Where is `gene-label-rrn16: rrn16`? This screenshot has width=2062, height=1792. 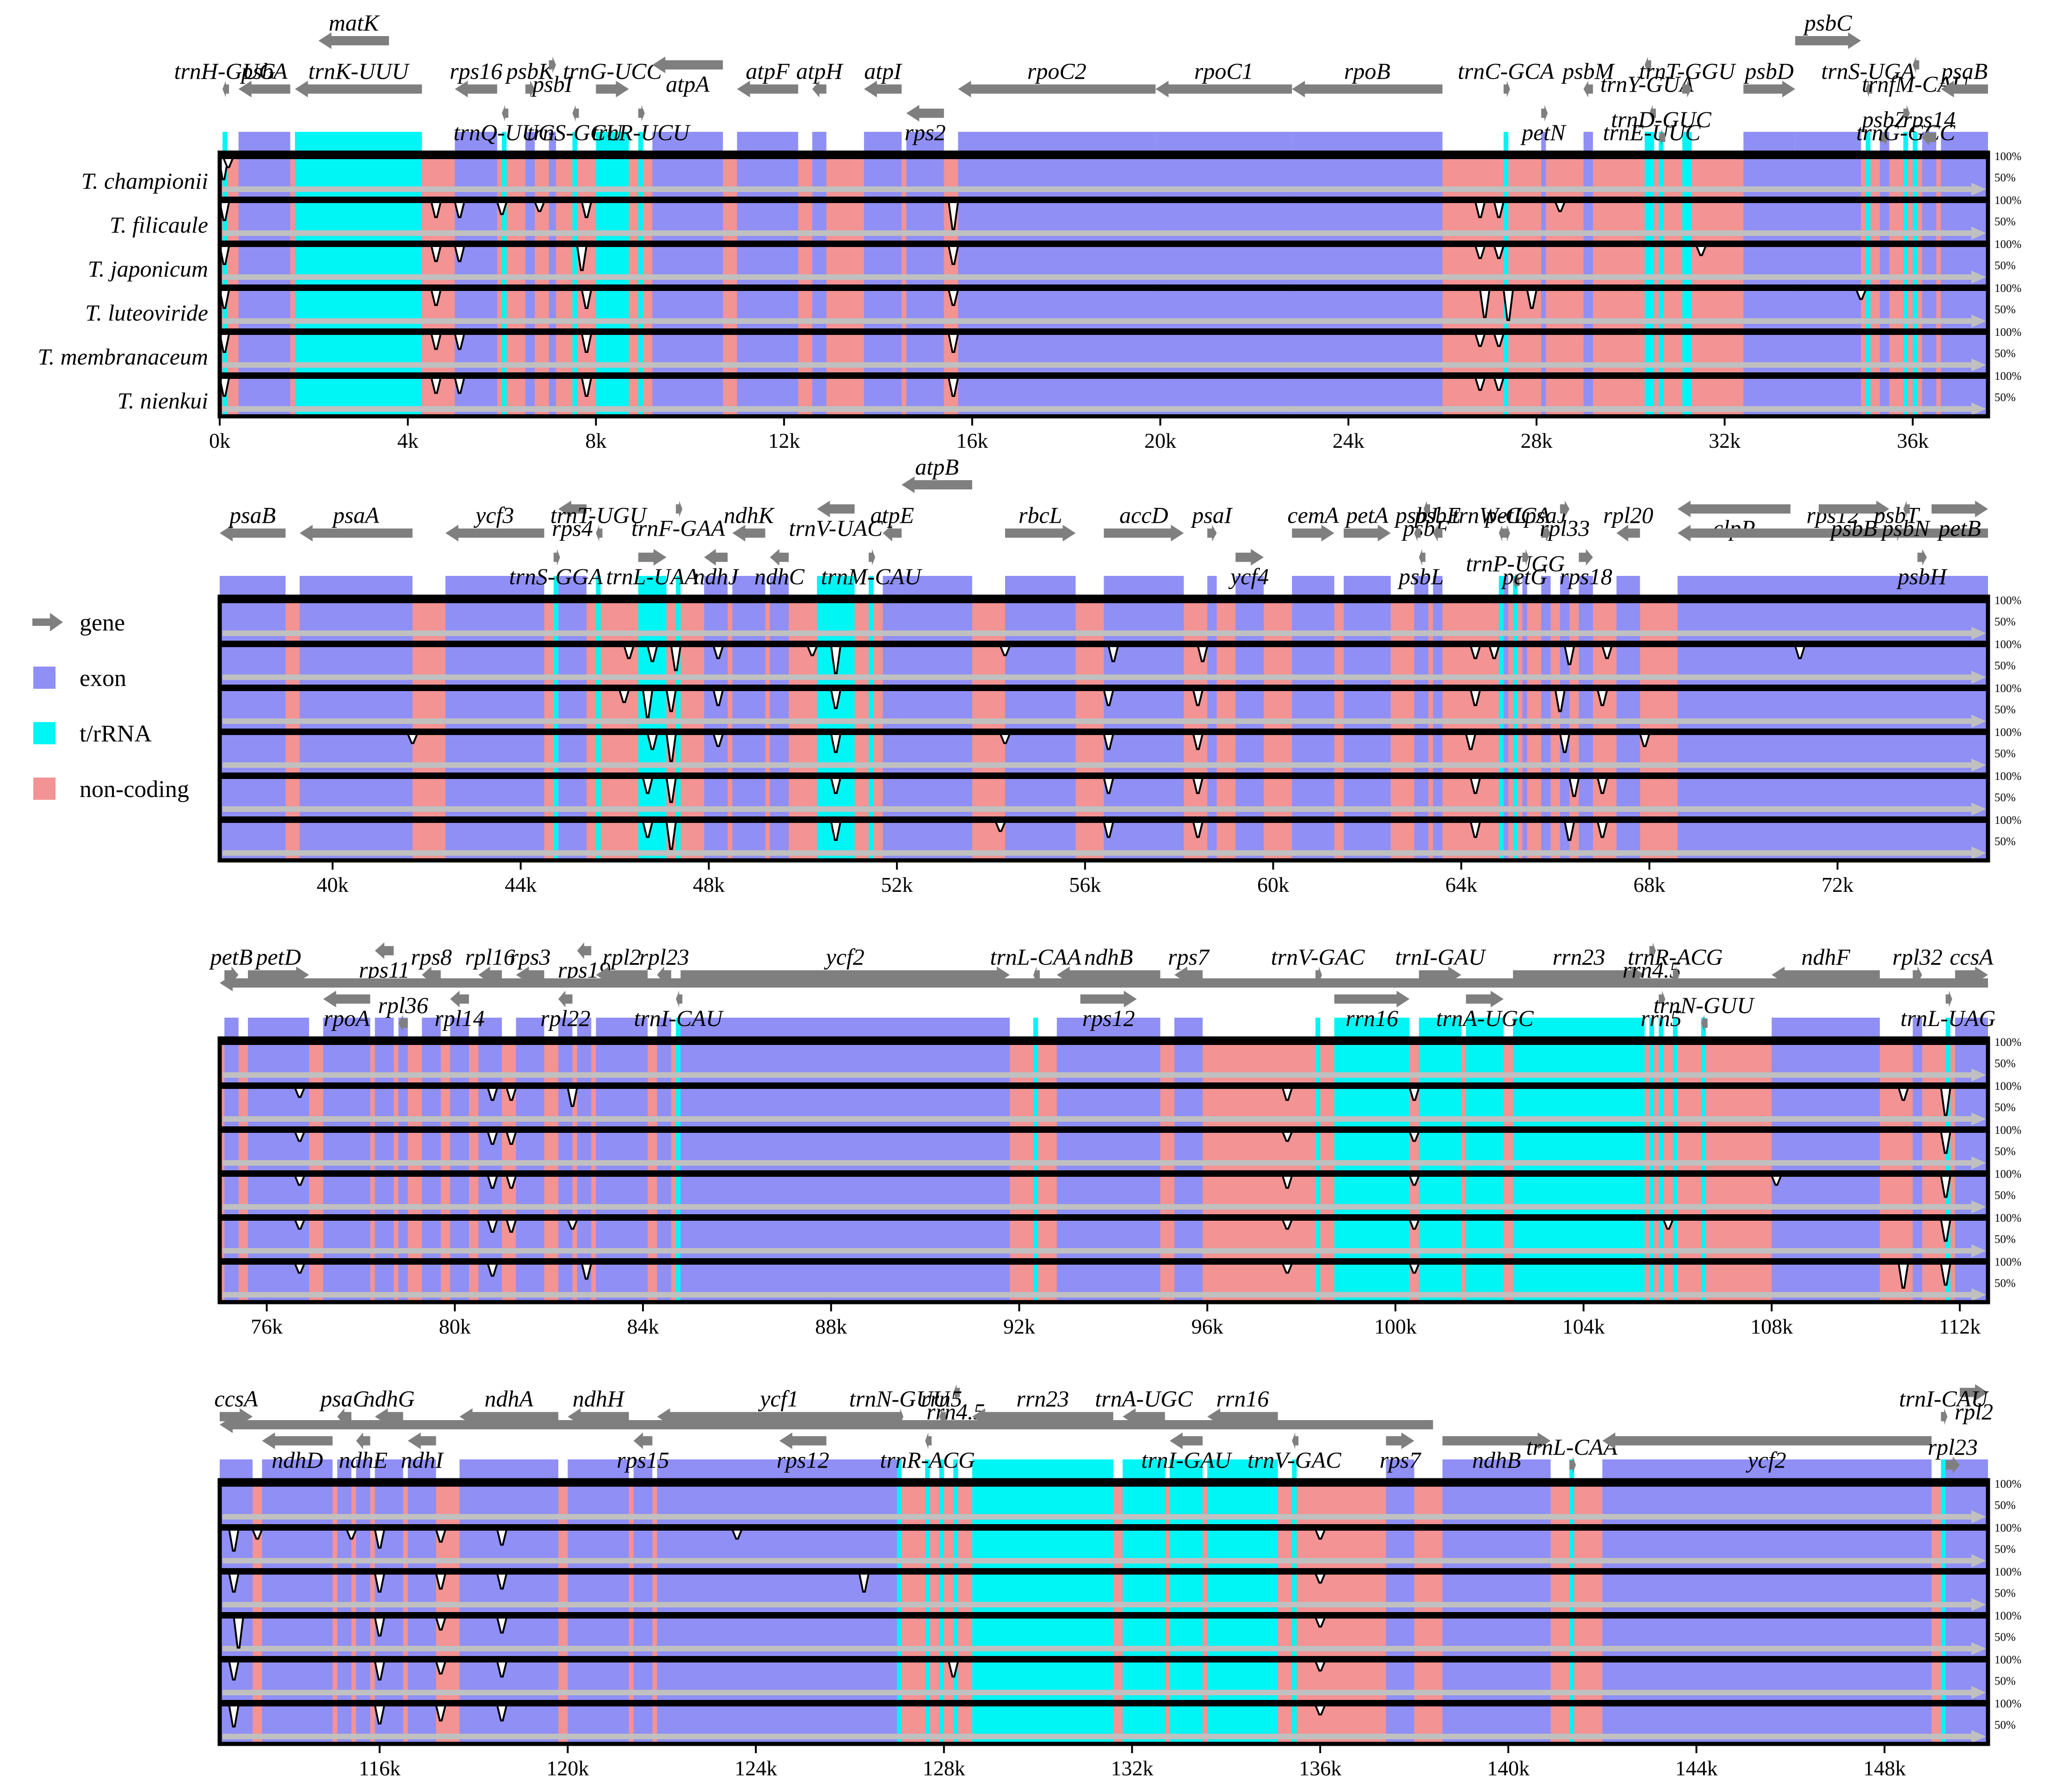 gene-label-rrn16: rrn16 is located at coordinates (1372, 1018).